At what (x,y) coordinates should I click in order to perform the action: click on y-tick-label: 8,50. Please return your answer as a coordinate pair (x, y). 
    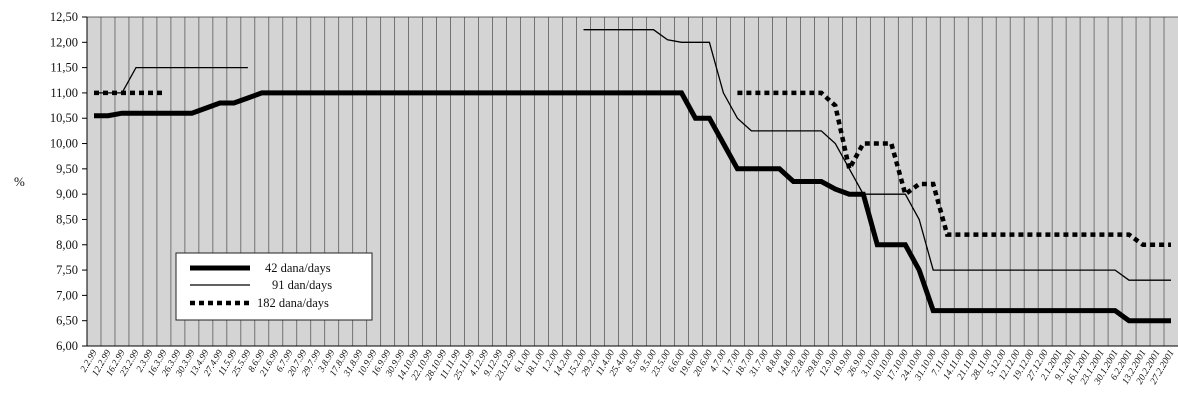
    Looking at the image, I should click on (67, 219).